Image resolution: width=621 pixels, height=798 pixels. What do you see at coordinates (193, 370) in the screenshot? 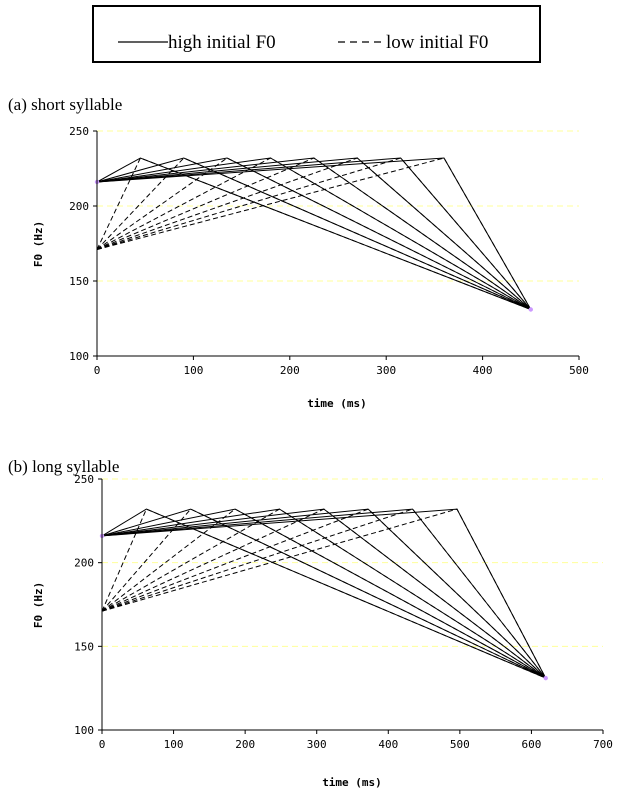
I see `panel-a-x-tick-label: 100` at bounding box center [193, 370].